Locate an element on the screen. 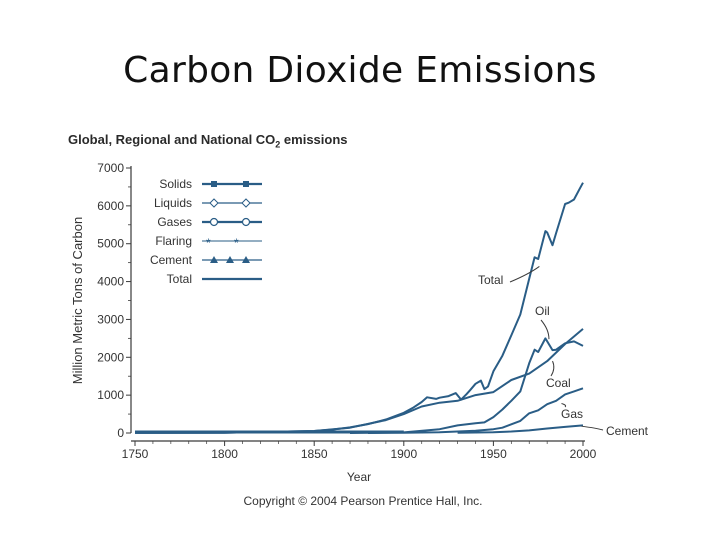  y-tick-label: 3000 is located at coordinates (110, 319).